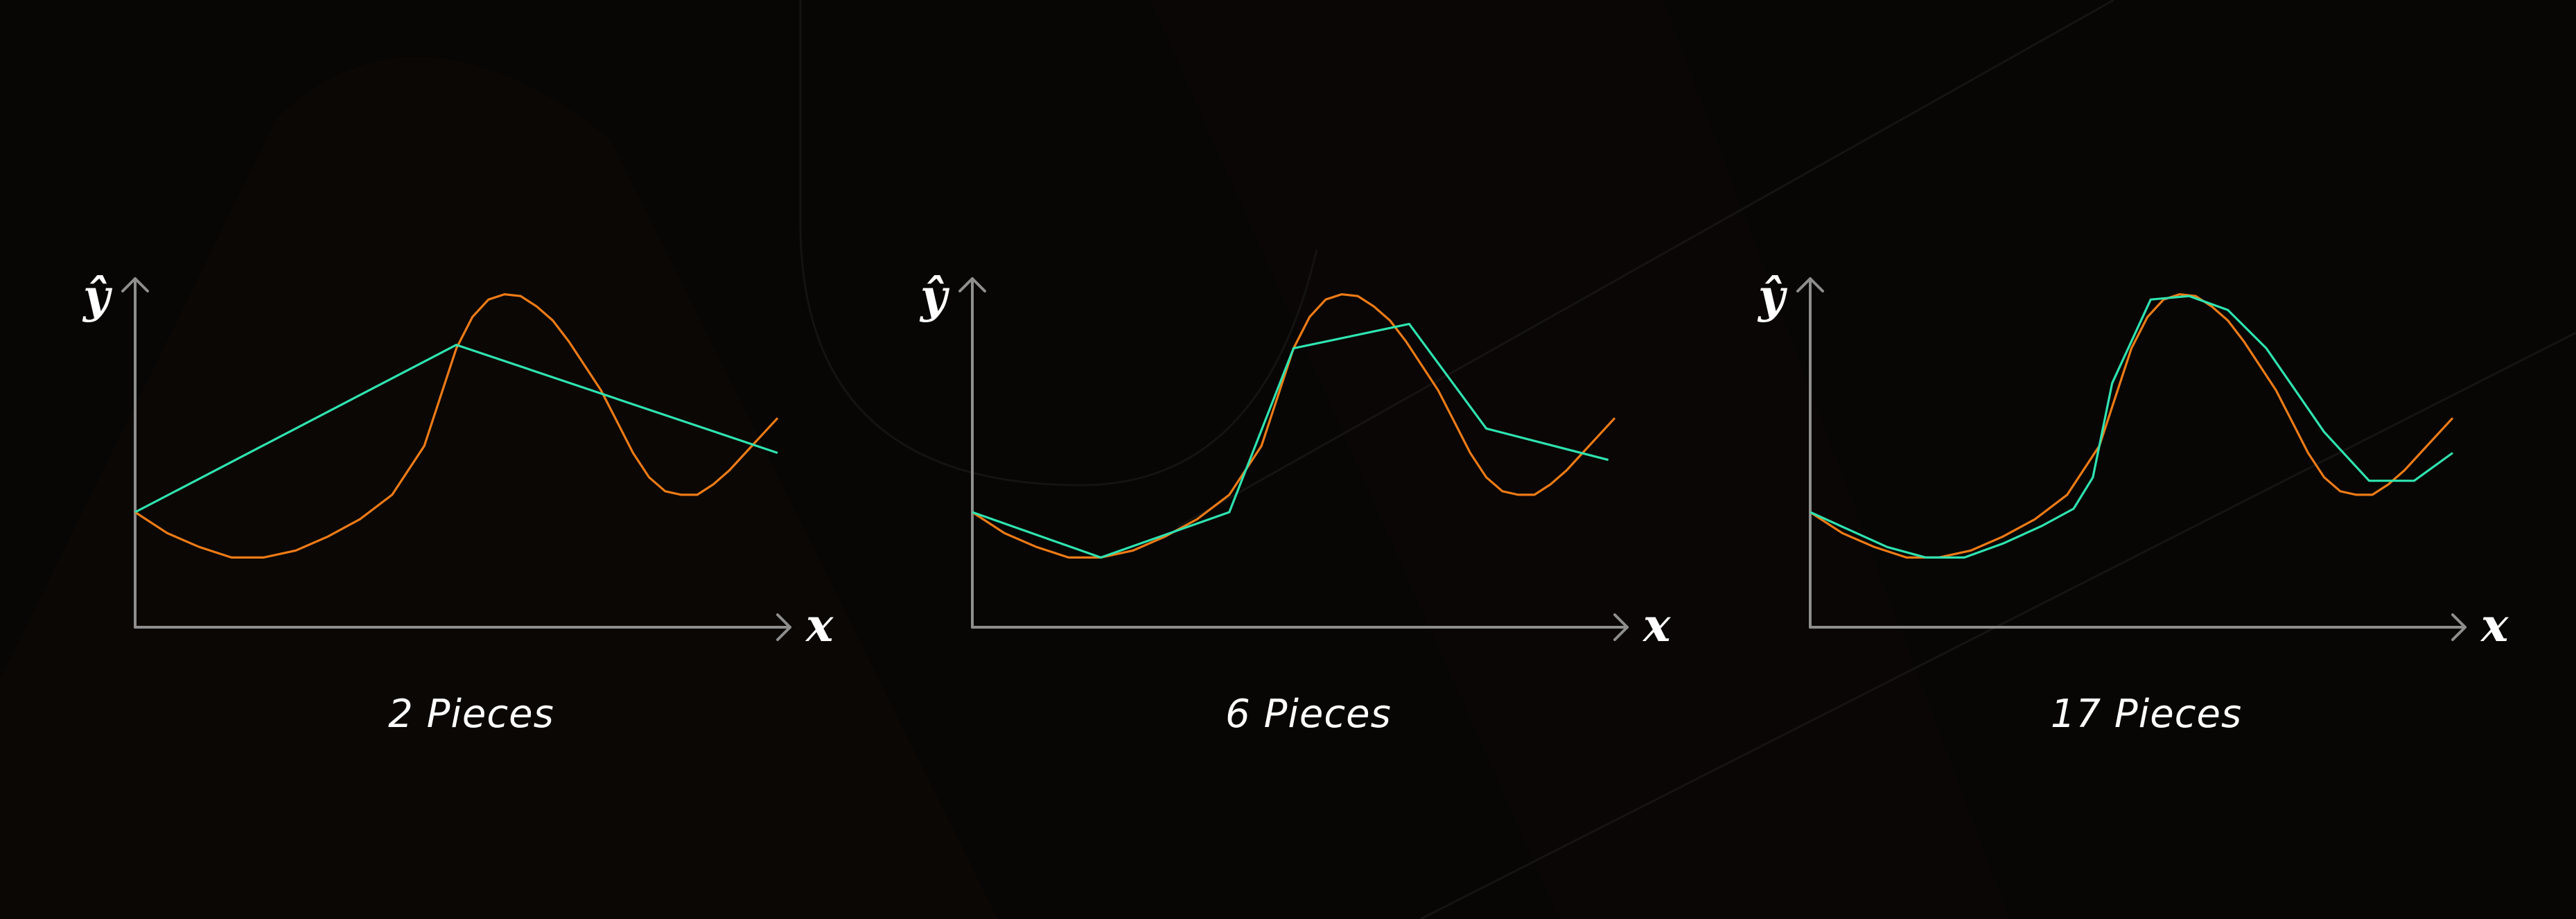 This screenshot has height=919, width=2576. I want to click on chart-caption: 6 Pieces, so click(1308, 714).